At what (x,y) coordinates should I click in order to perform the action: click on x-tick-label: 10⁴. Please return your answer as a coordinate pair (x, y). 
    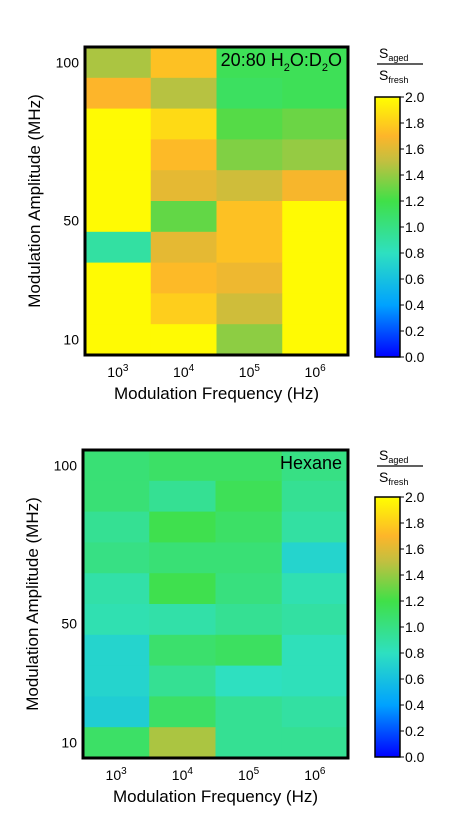
    Looking at the image, I should click on (184, 371).